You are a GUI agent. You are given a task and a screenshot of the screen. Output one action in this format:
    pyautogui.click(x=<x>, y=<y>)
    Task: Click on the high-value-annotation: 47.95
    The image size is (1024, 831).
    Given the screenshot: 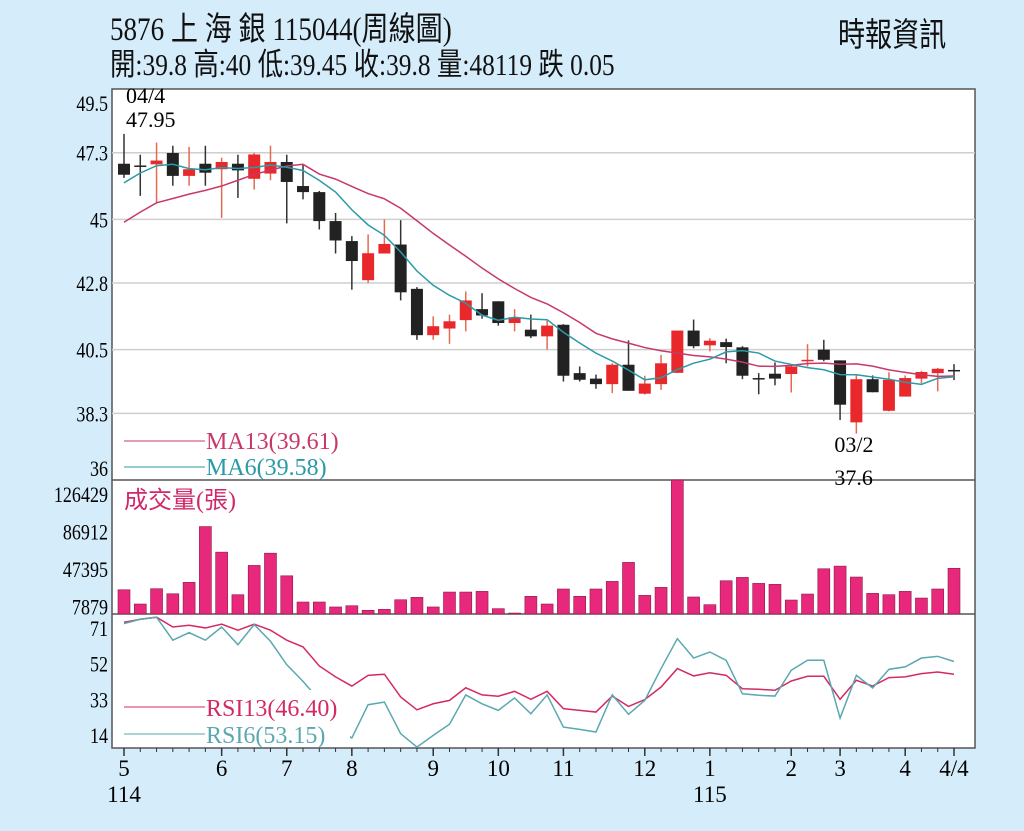 What is the action you would take?
    pyautogui.click(x=151, y=119)
    